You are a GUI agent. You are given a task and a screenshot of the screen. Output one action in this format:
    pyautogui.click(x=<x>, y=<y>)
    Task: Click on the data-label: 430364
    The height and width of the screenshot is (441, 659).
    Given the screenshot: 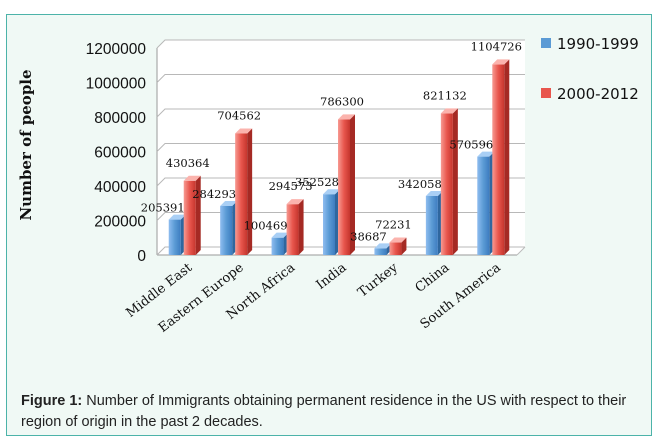 What is the action you would take?
    pyautogui.click(x=188, y=163)
    